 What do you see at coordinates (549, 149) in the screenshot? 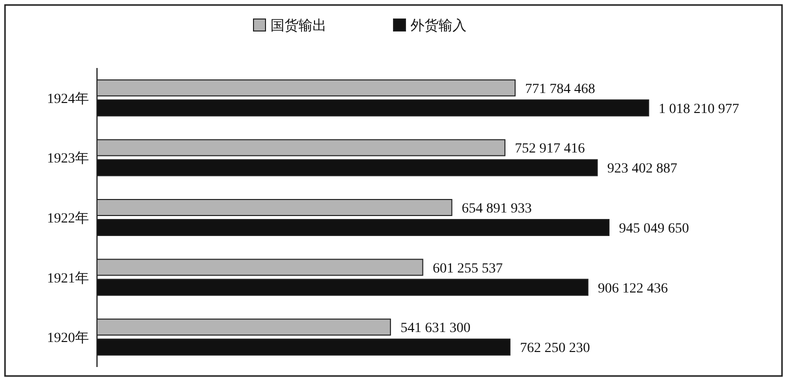
I see `data-label: 752 917 416` at bounding box center [549, 149].